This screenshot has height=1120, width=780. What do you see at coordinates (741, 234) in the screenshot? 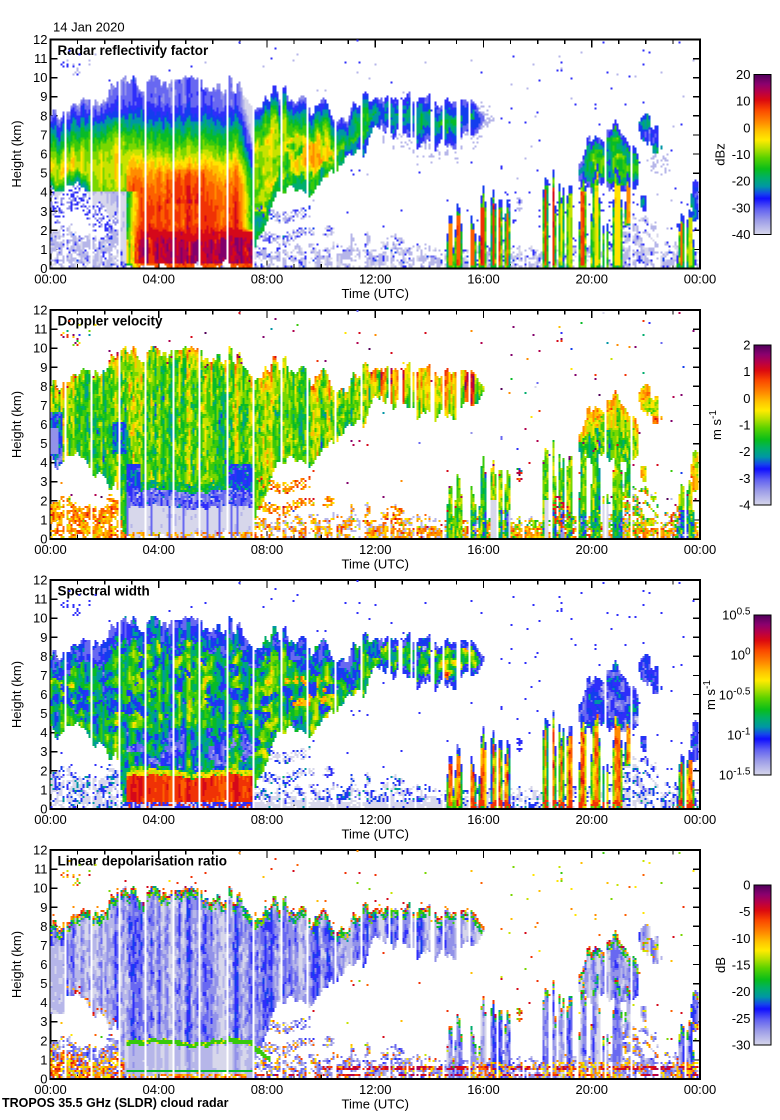
I see `svg-text: -40` at bounding box center [741, 234].